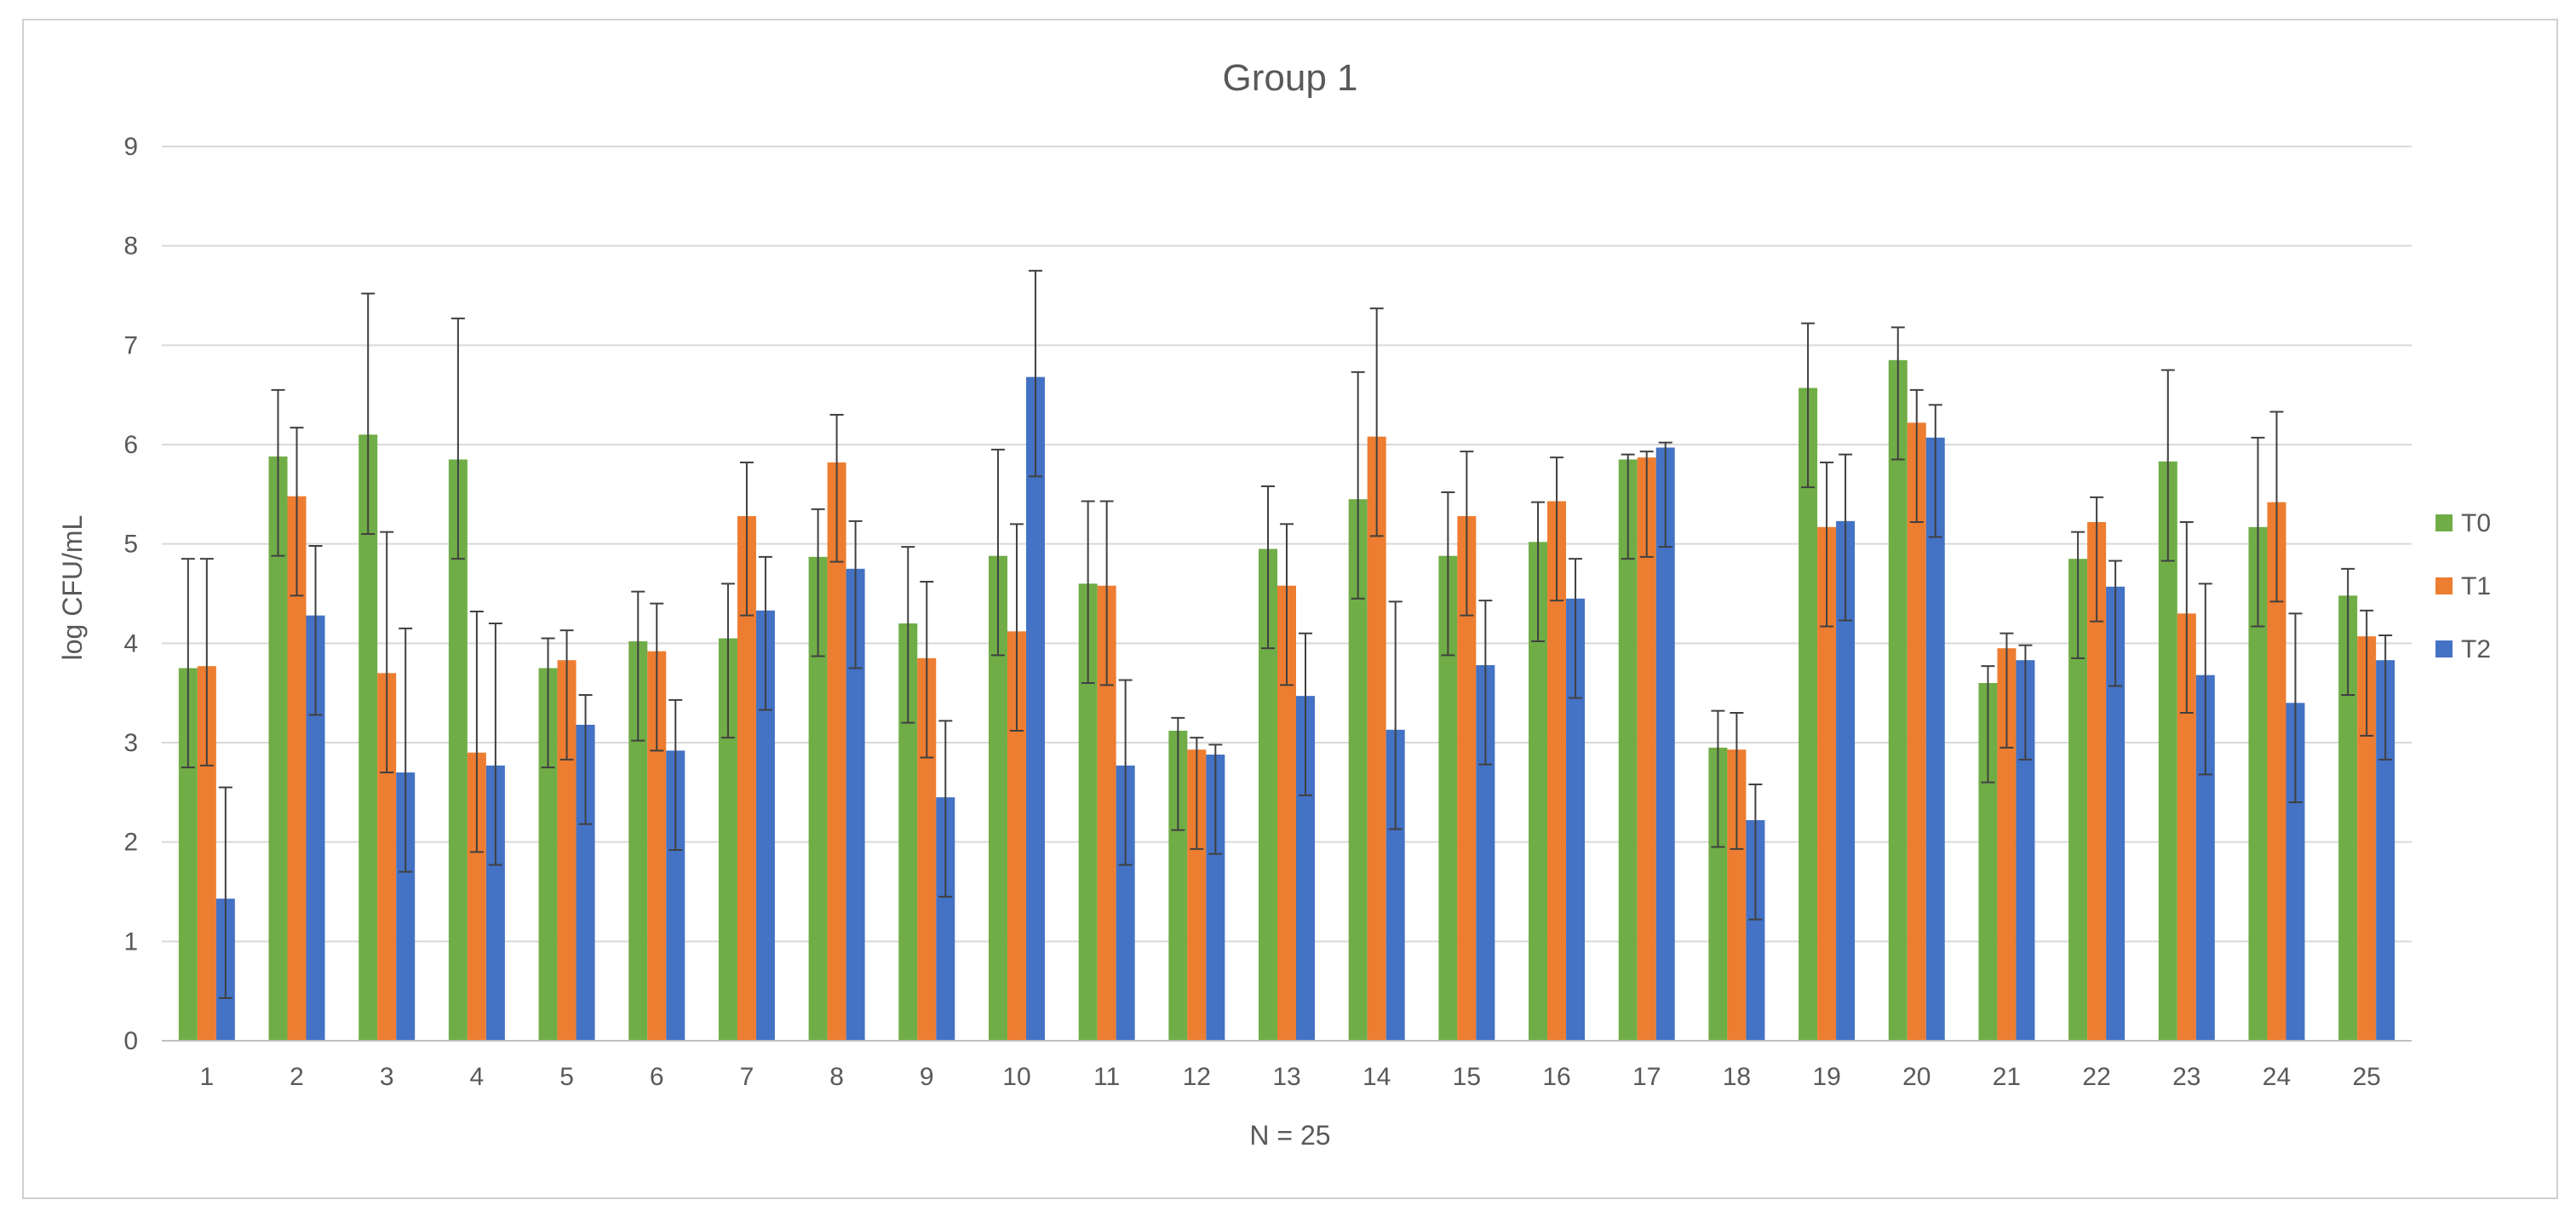 The height and width of the screenshot is (1223, 2576). I want to click on y-tick-label: 5, so click(130, 545).